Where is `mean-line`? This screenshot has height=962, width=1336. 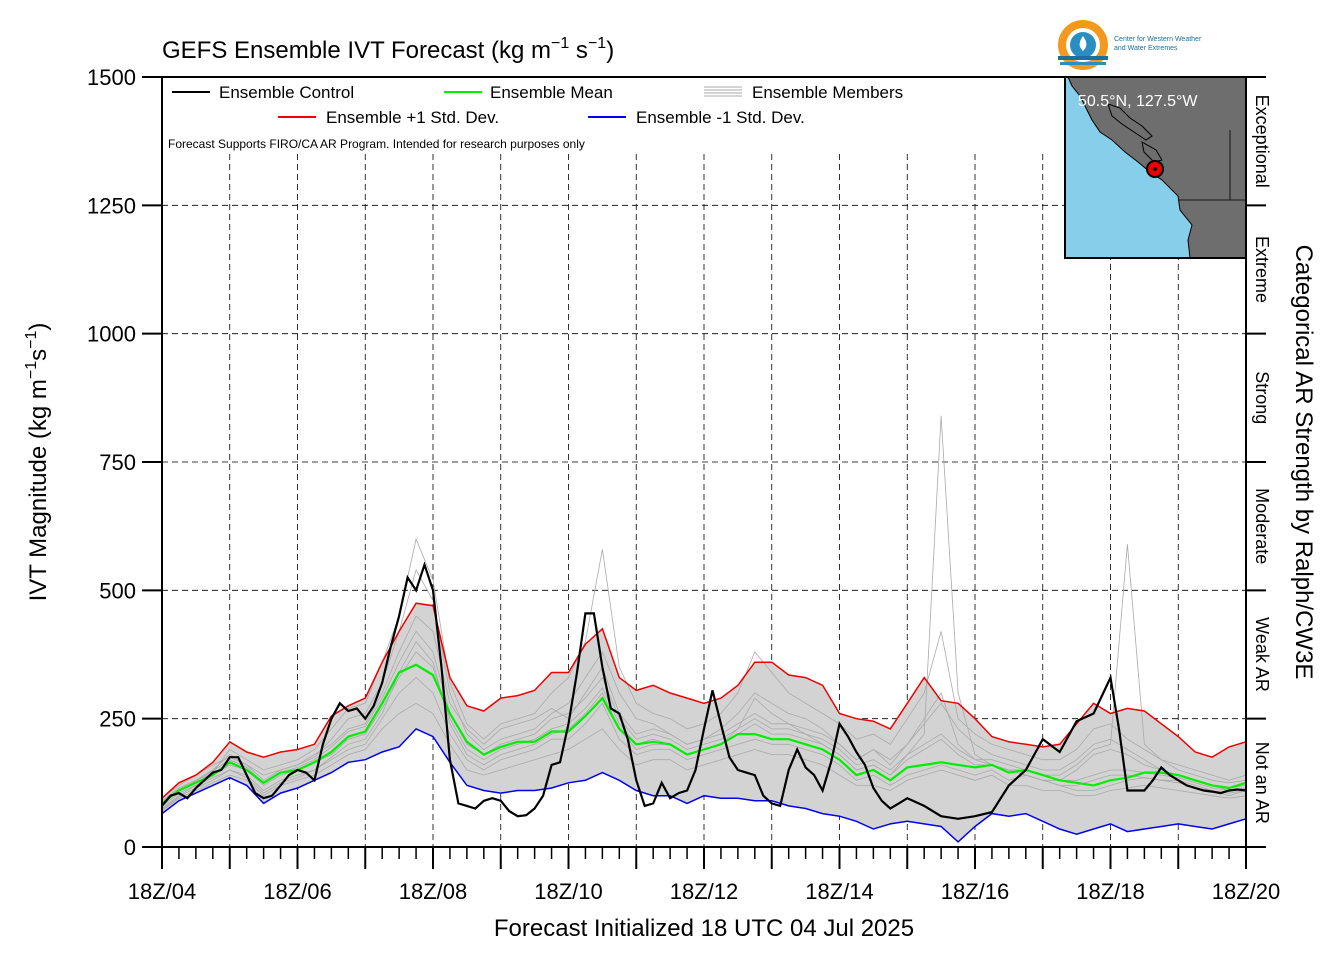
mean-line is located at coordinates (704, 734).